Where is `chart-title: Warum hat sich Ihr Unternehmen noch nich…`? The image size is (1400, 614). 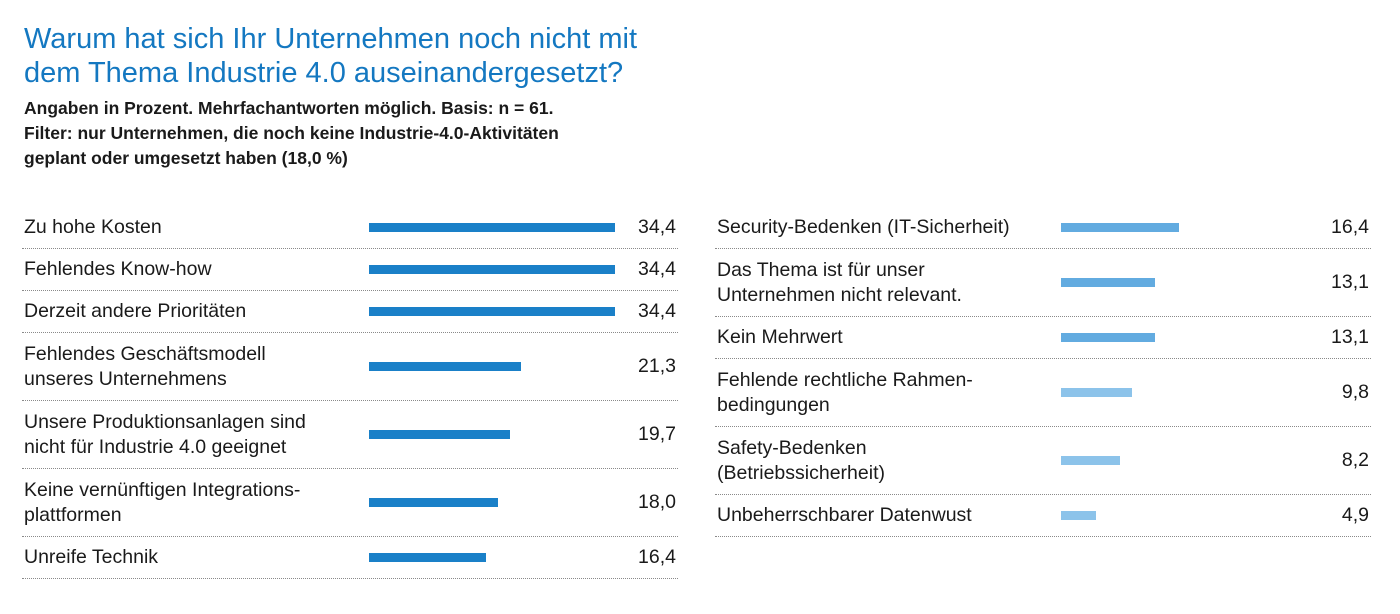
chart-title: Warum hat sich Ihr Unternehmen noch nich… is located at coordinates (374, 56).